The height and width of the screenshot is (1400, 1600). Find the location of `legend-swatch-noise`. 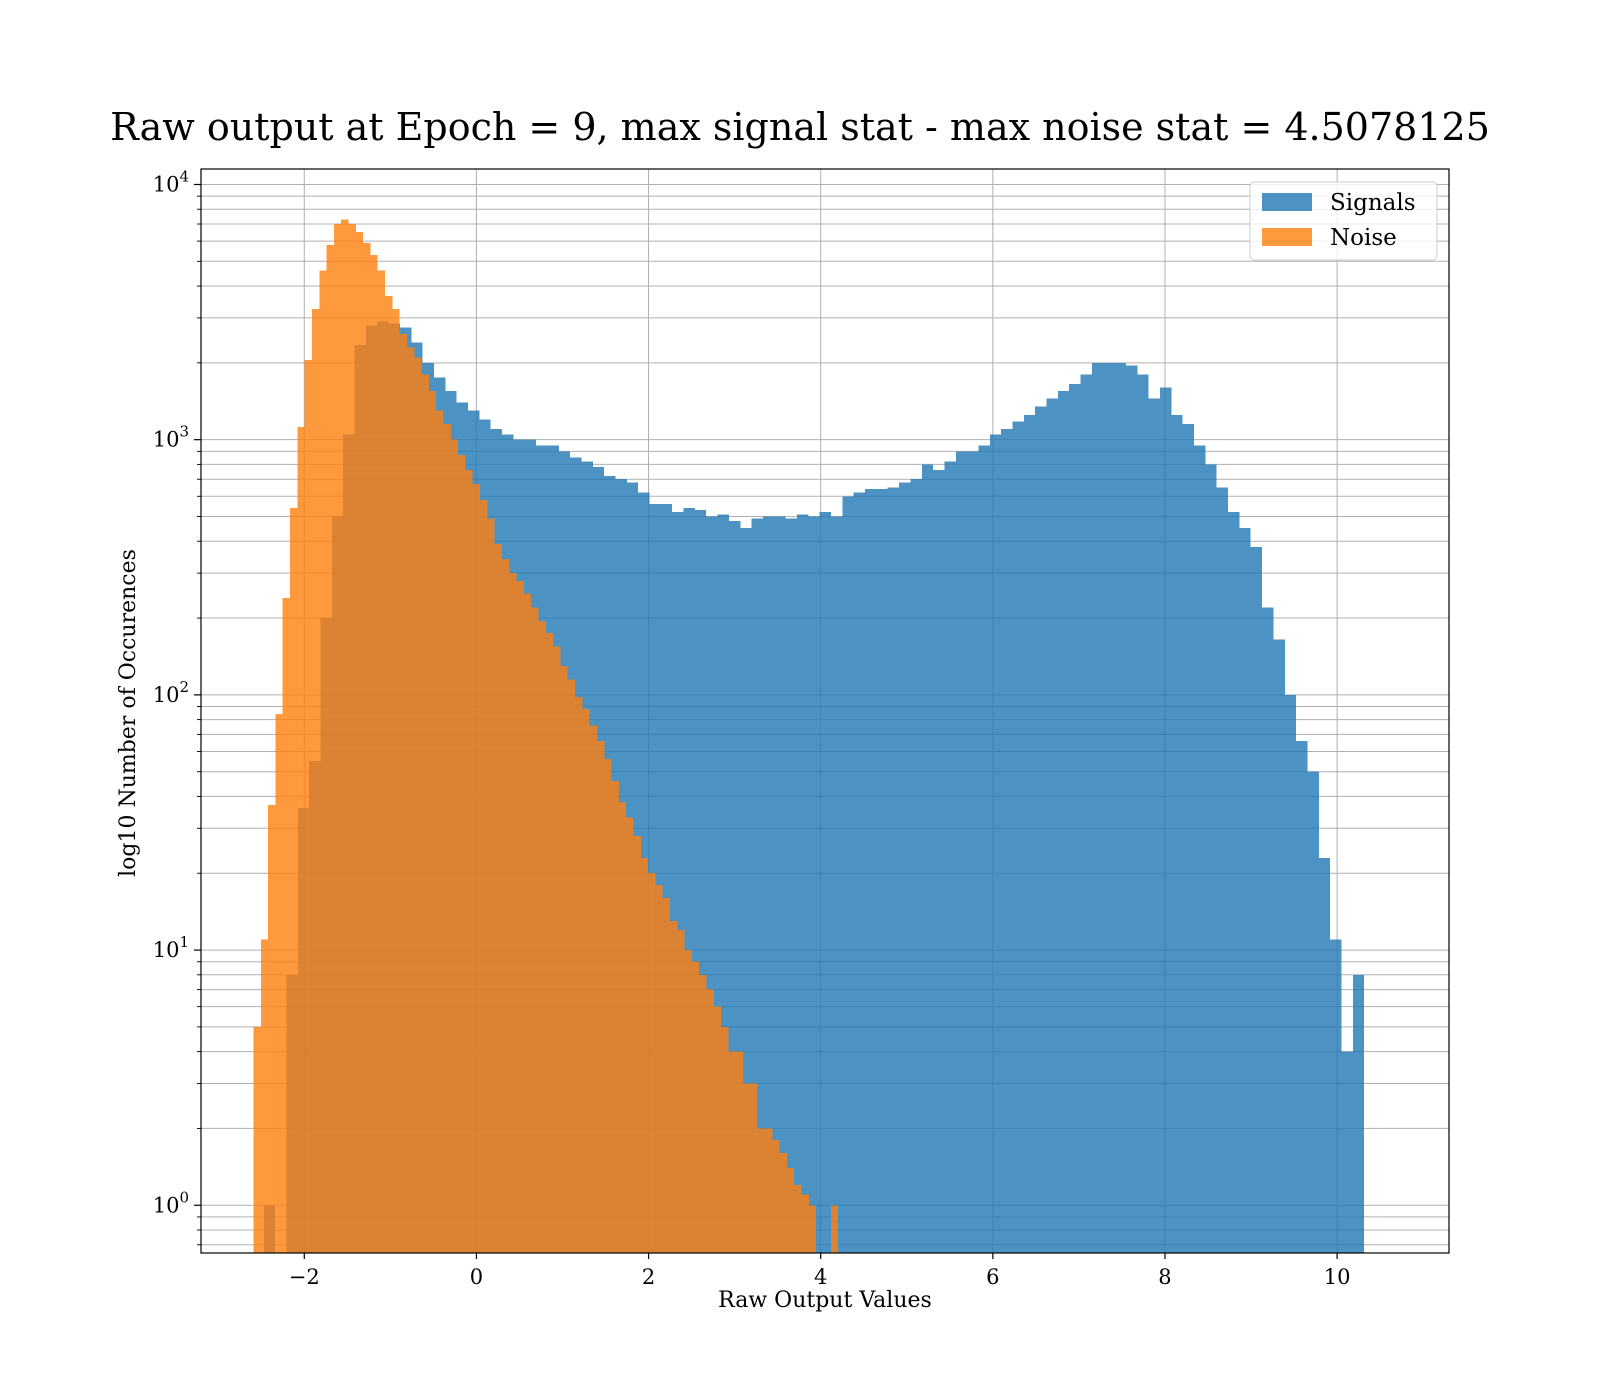

legend-swatch-noise is located at coordinates (1287, 237).